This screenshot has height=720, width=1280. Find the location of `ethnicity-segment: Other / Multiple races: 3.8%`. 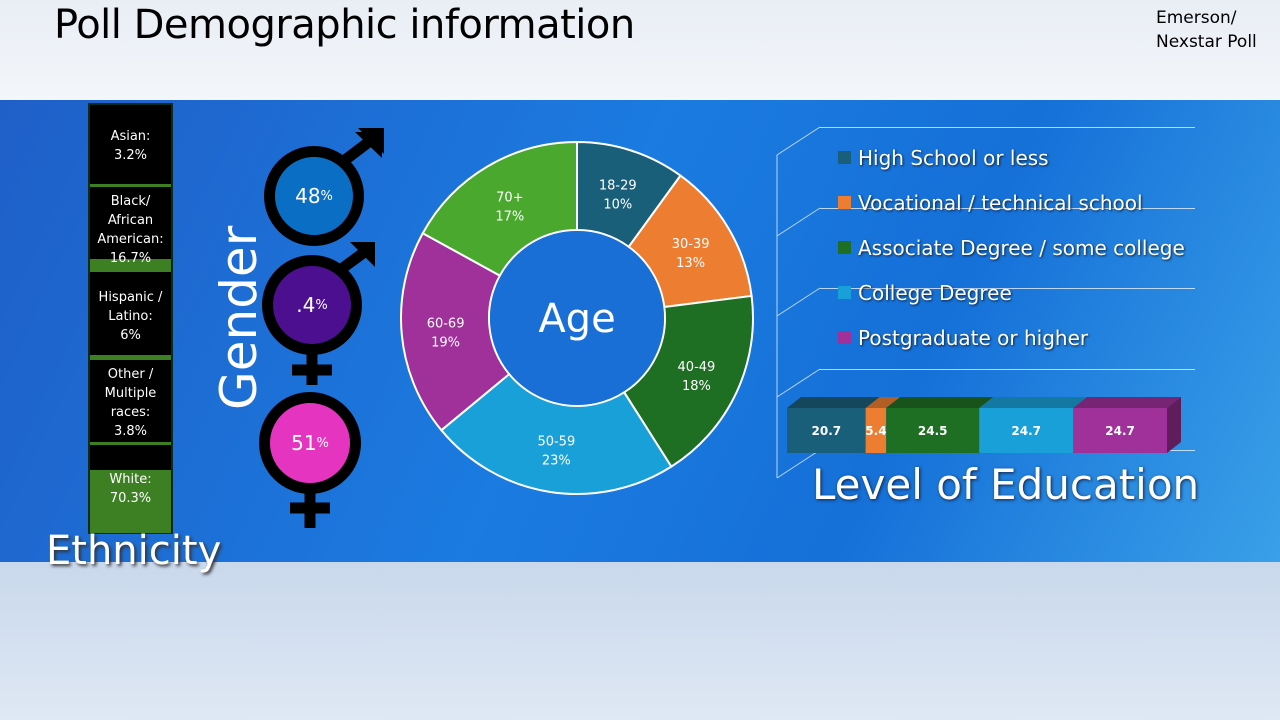

ethnicity-segment: Other / Multiple races: 3.8% is located at coordinates (130, 402).